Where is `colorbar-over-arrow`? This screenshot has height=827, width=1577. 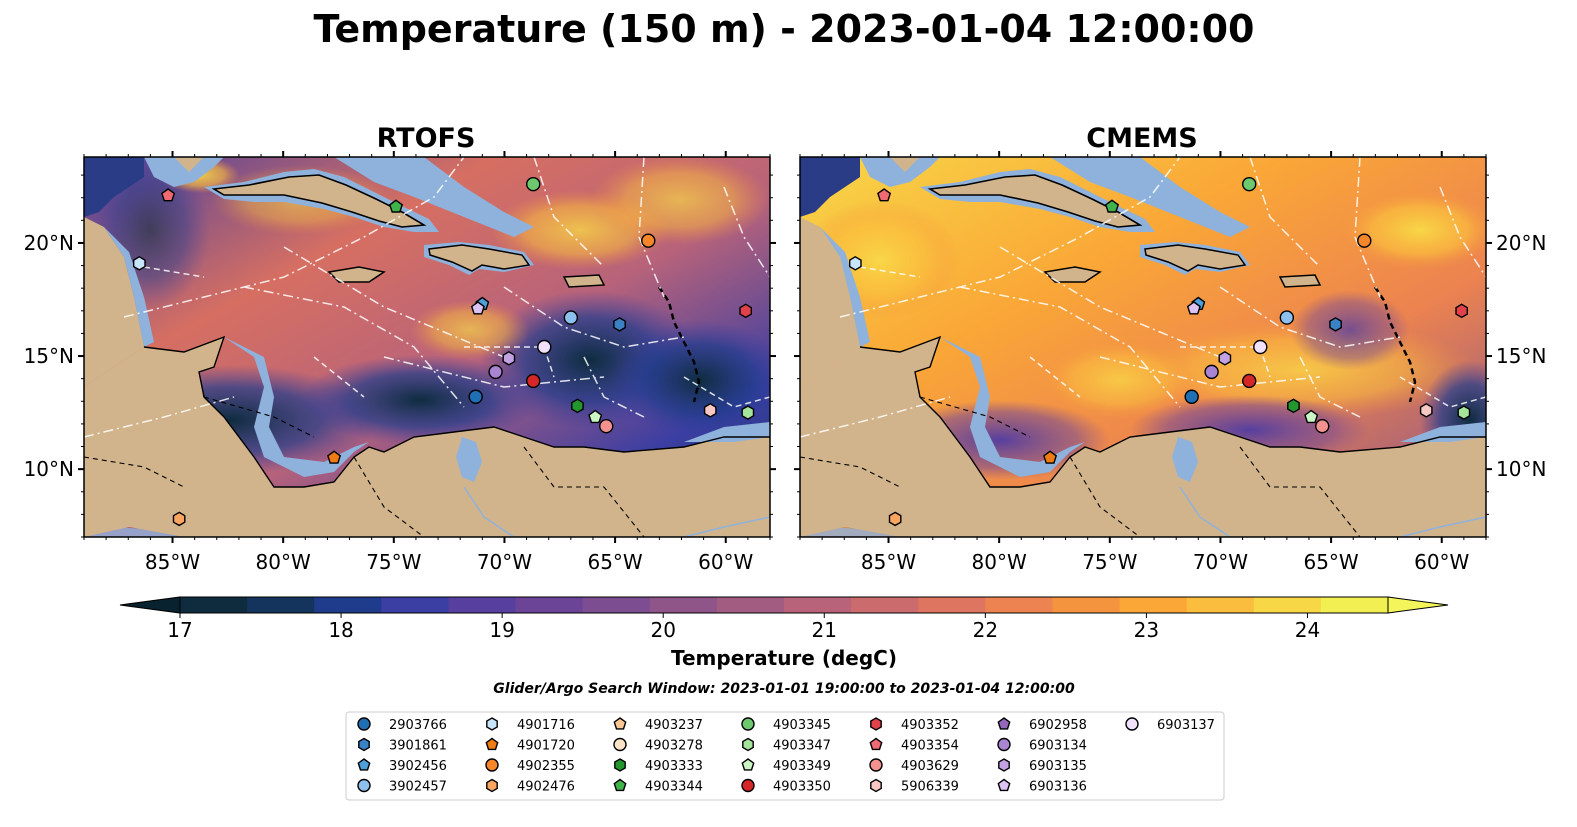
colorbar-over-arrow is located at coordinates (1418, 605).